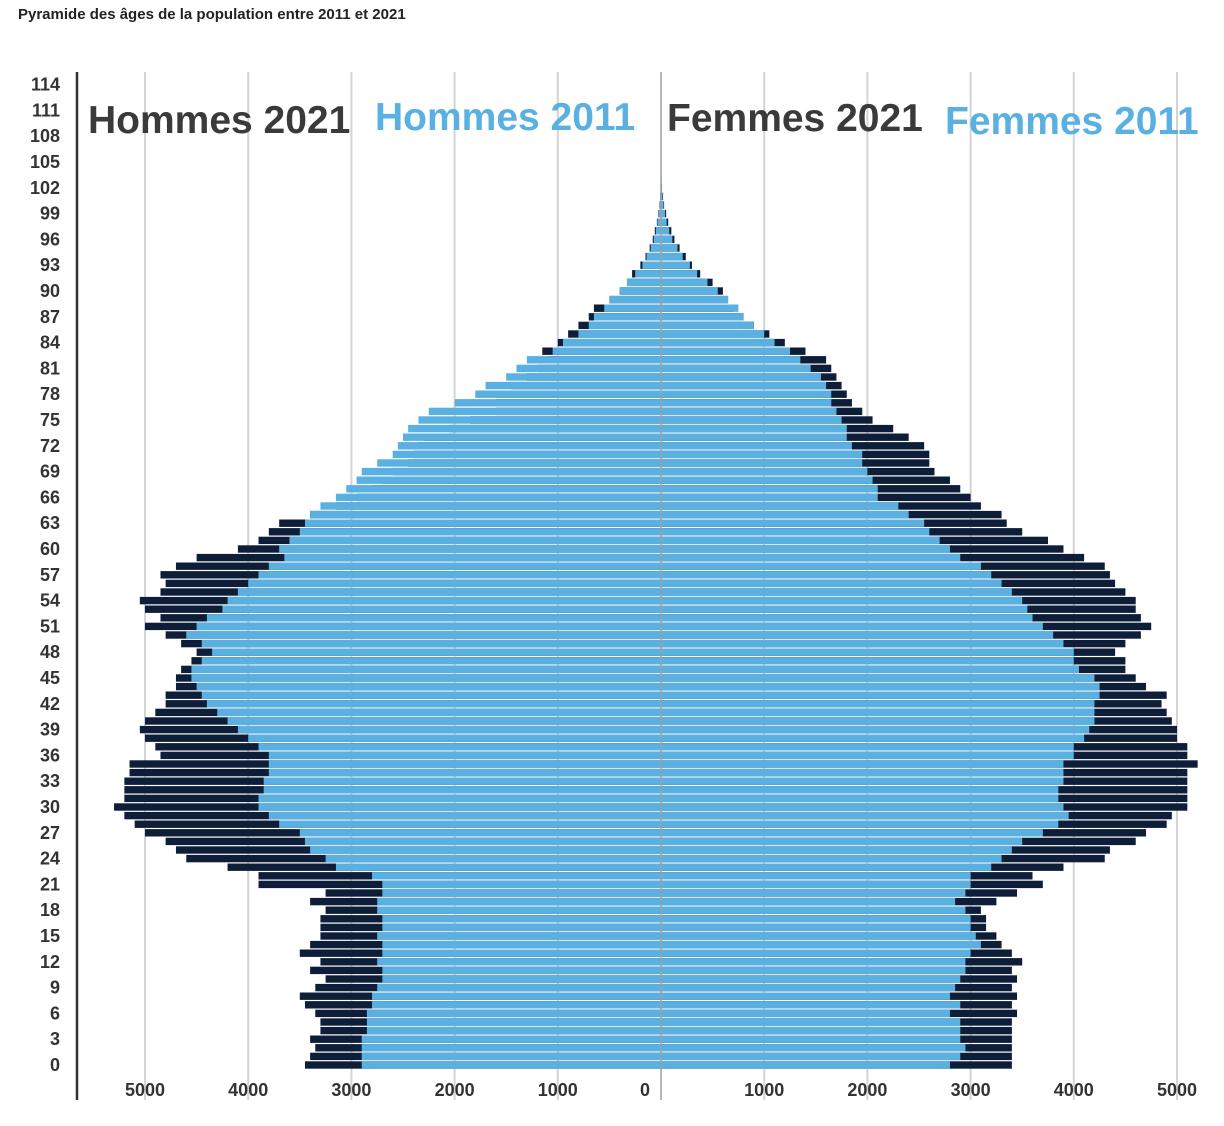 The image size is (1224, 1126). Describe the element at coordinates (971, 1090) in the screenshot. I see `x-tick-label: 3000` at that location.